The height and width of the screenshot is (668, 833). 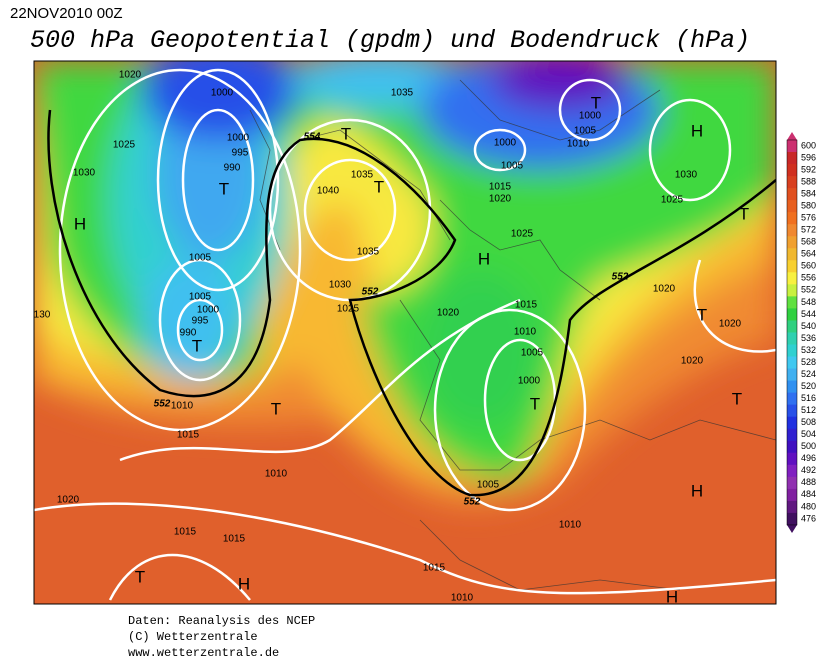 I want to click on isobar-label: 130, so click(x=42, y=315).